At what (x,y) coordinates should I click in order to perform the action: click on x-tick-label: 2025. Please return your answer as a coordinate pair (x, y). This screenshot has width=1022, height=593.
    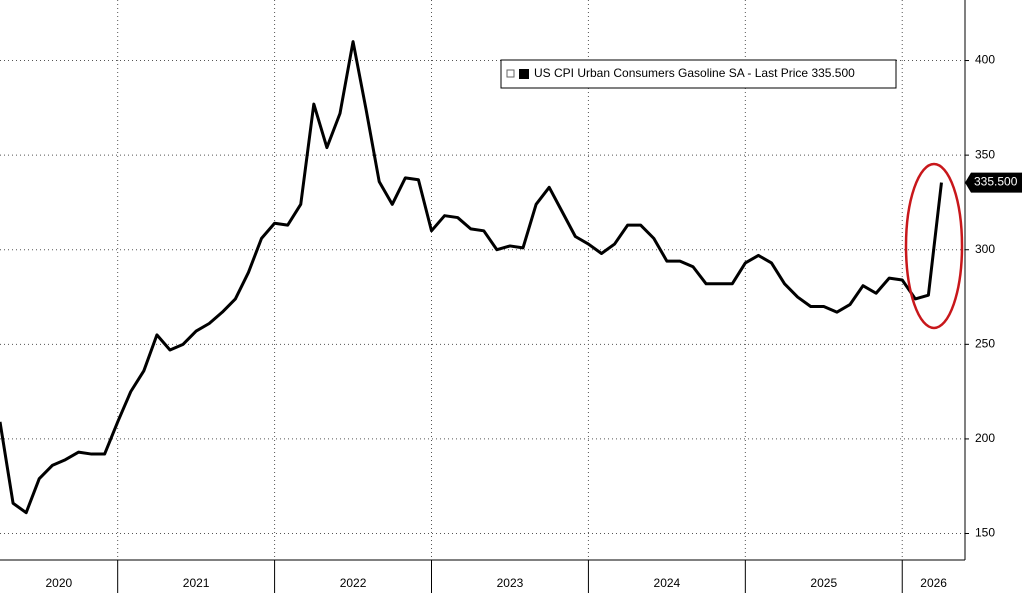
    Looking at the image, I should click on (823, 583).